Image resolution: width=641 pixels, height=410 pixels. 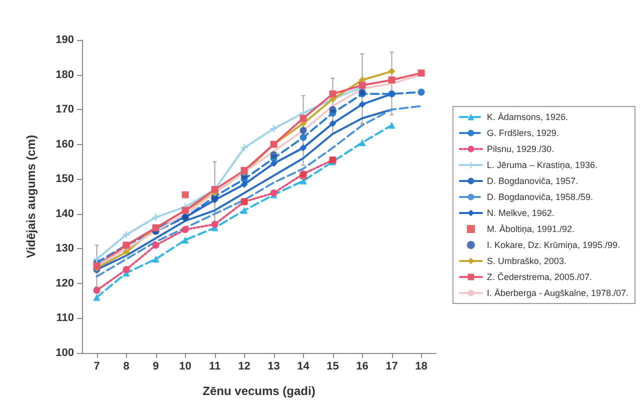 What do you see at coordinates (332, 366) in the screenshot?
I see `x-tick-label: 15` at bounding box center [332, 366].